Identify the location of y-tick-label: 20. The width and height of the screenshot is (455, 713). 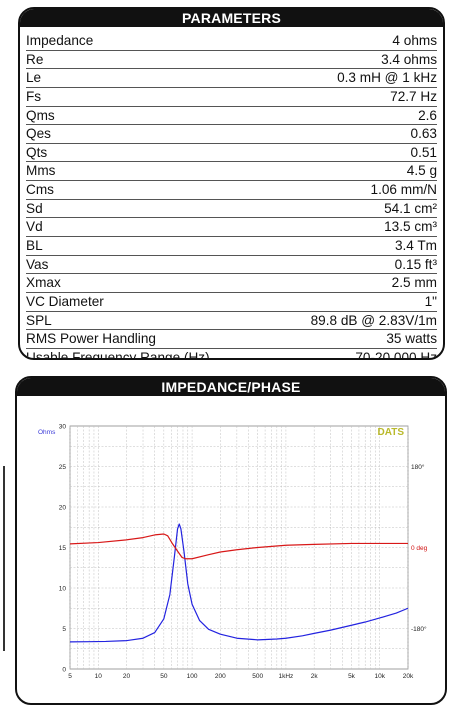
(63, 507).